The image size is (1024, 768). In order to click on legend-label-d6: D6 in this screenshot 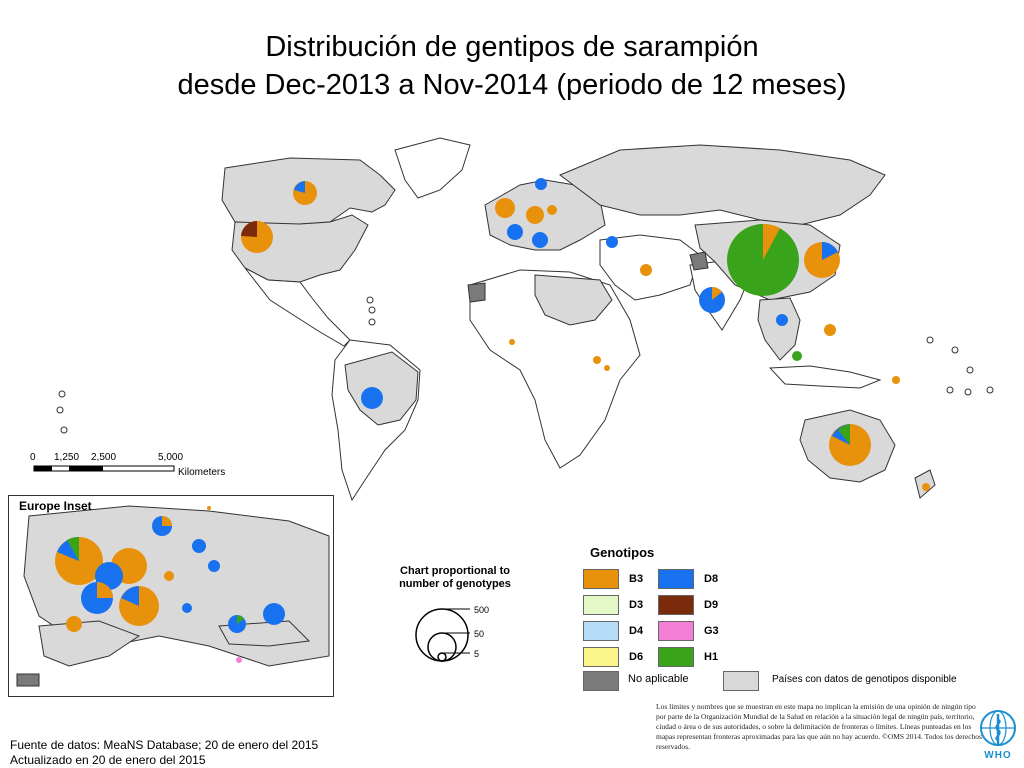, I will do `click(636, 657)`.